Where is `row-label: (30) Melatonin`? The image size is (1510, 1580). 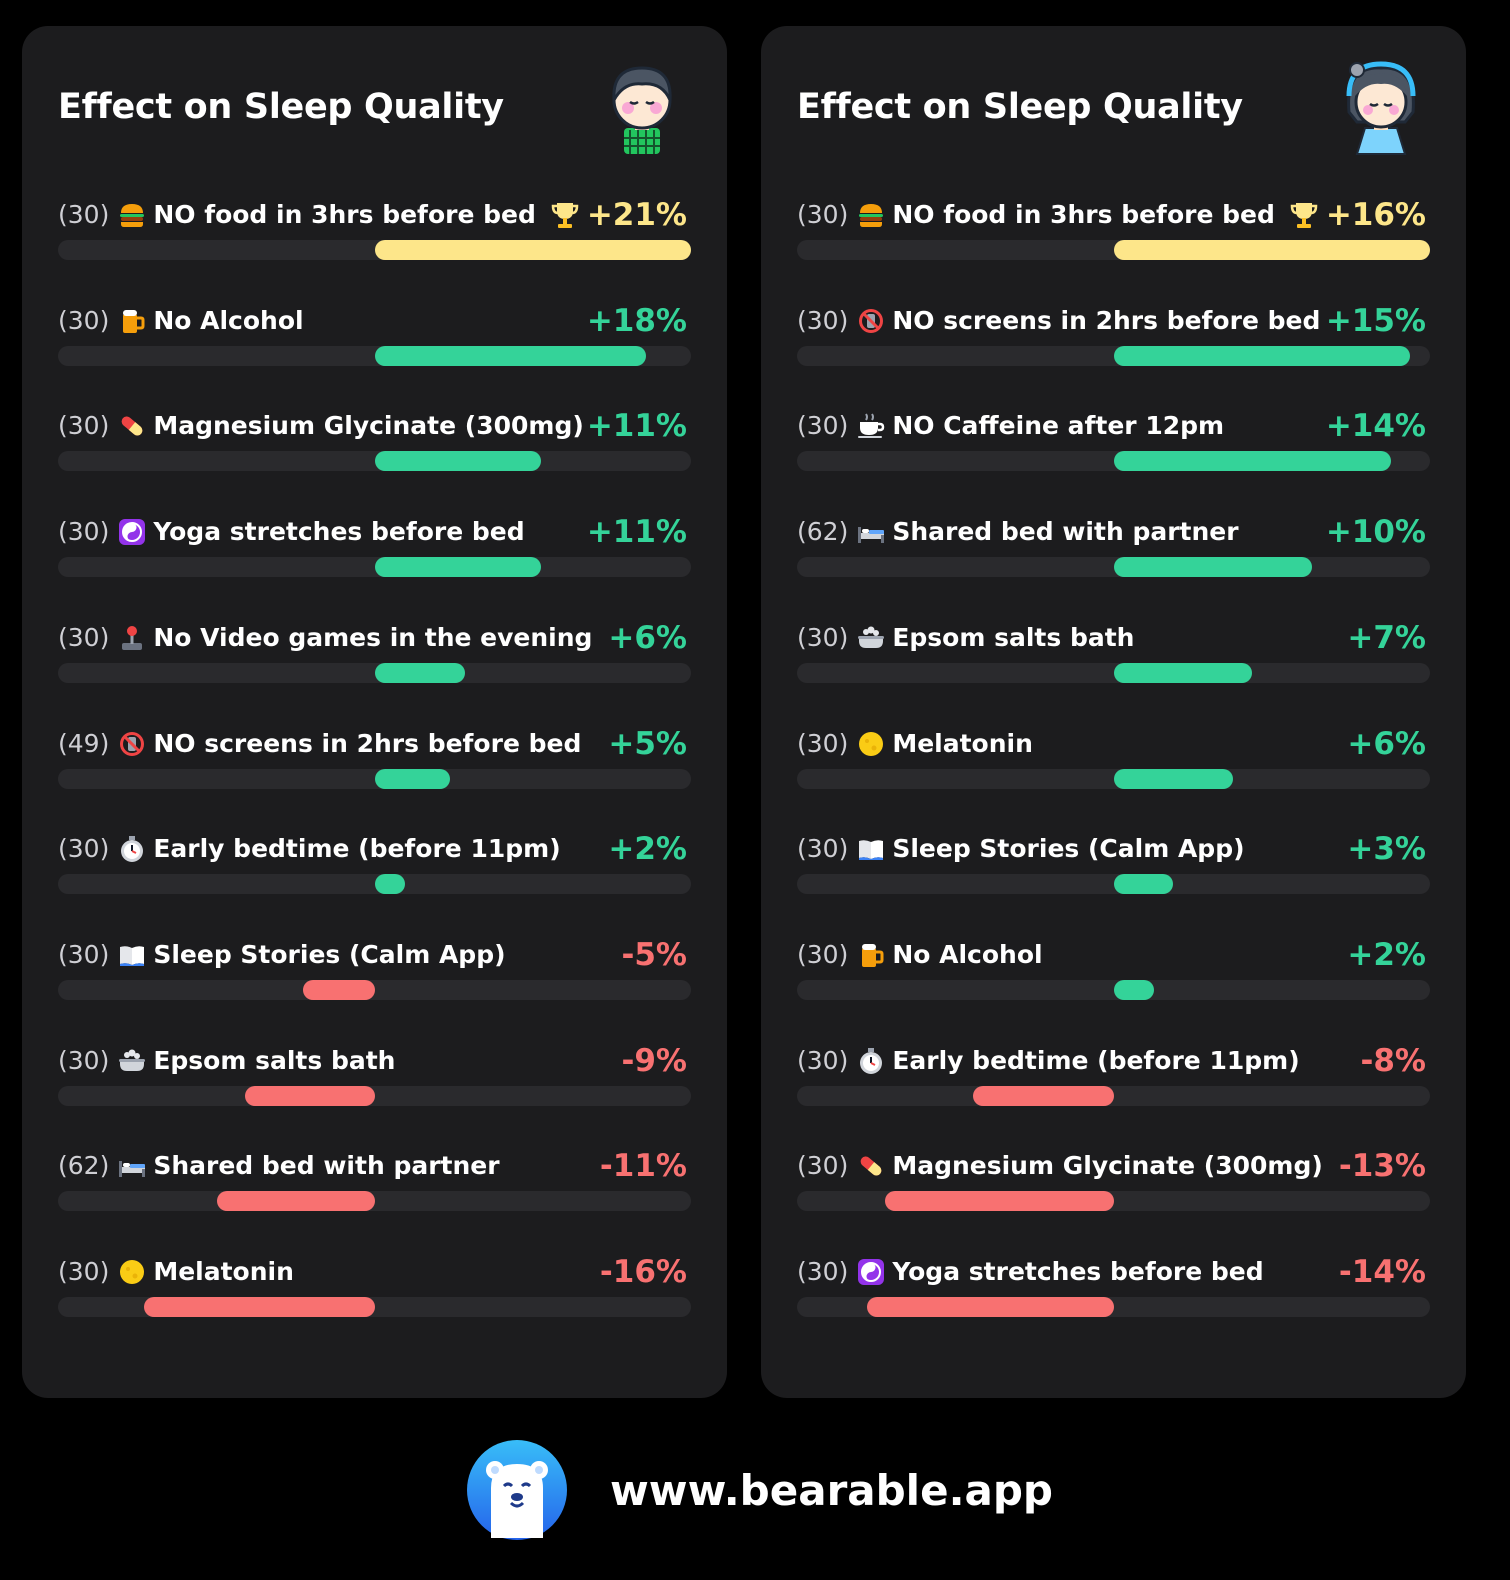
row-label: (30) Melatonin is located at coordinates (915, 744).